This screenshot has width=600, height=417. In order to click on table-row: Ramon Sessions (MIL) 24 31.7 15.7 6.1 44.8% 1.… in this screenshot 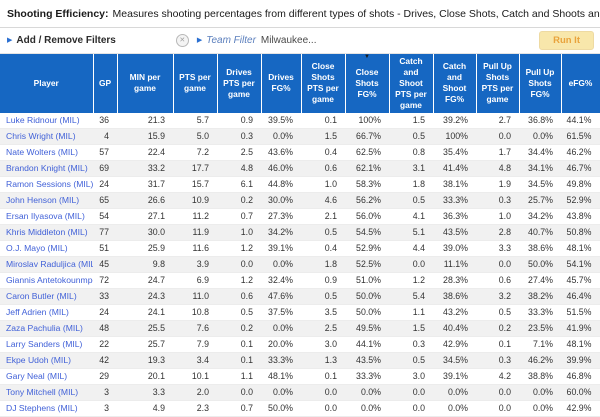, I will do `click(300, 184)`.